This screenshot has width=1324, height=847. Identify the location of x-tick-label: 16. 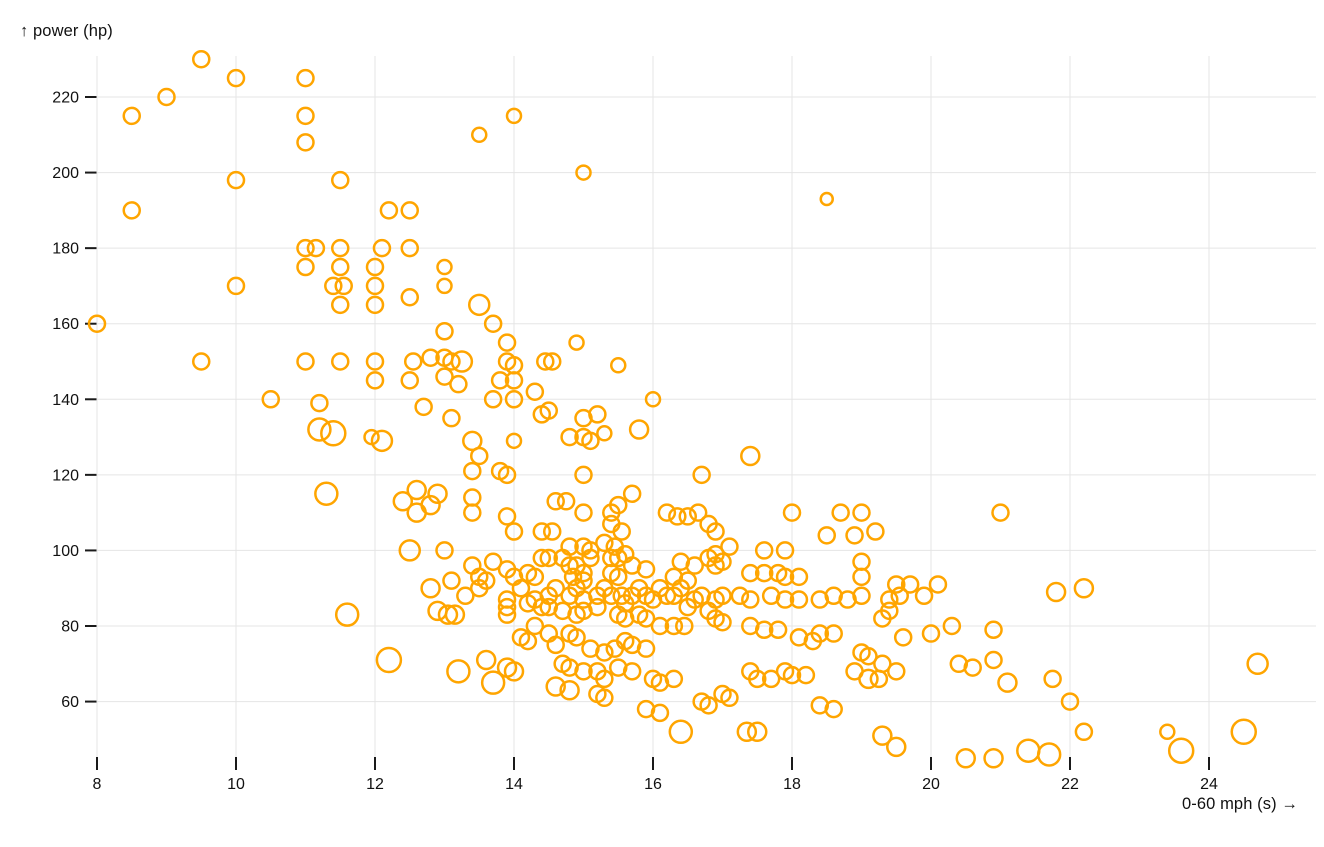
(653, 784).